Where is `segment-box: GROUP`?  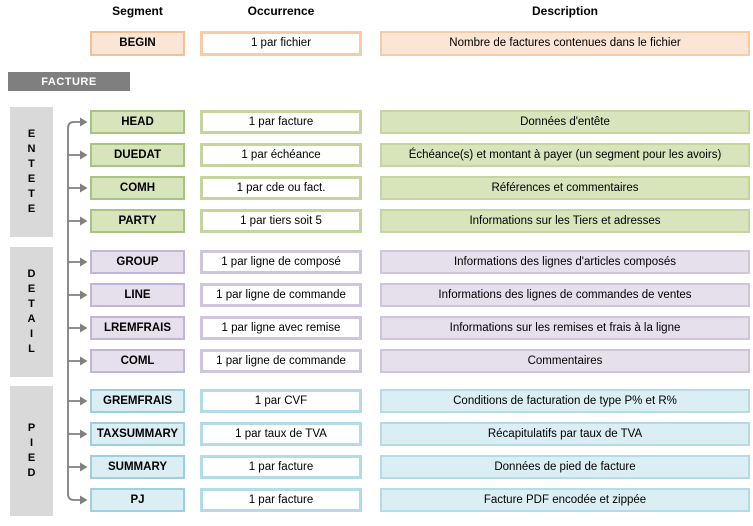 segment-box: GROUP is located at coordinates (137, 262).